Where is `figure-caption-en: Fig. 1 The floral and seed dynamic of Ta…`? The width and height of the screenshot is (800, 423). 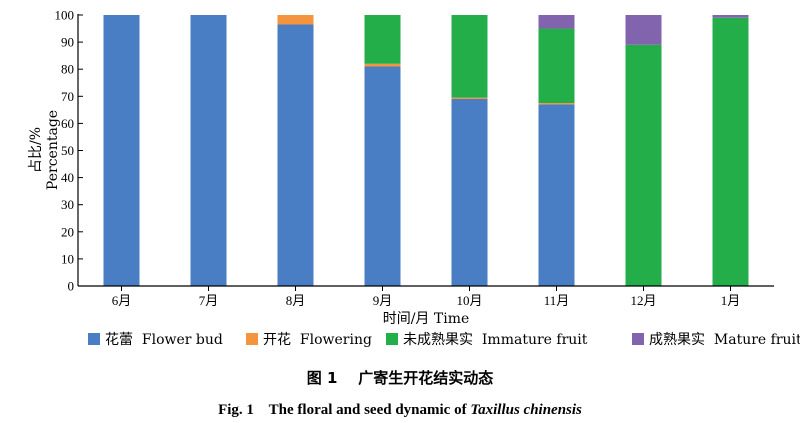 figure-caption-en: Fig. 1 The floral and seed dynamic of Ta… is located at coordinates (400, 410).